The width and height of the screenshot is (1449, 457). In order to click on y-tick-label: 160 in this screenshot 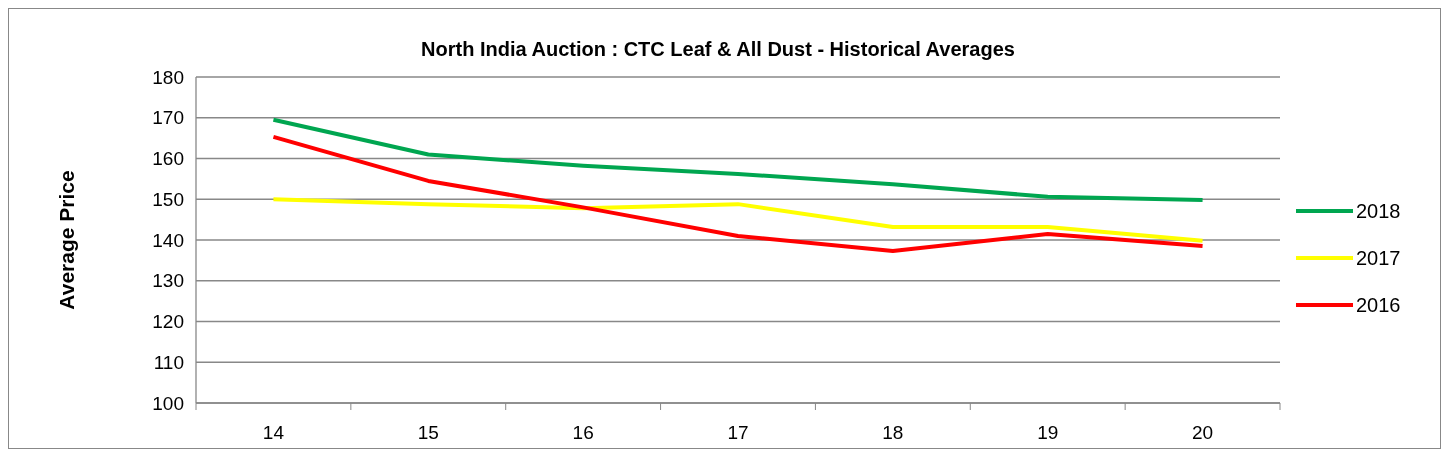, I will do `click(168, 159)`.